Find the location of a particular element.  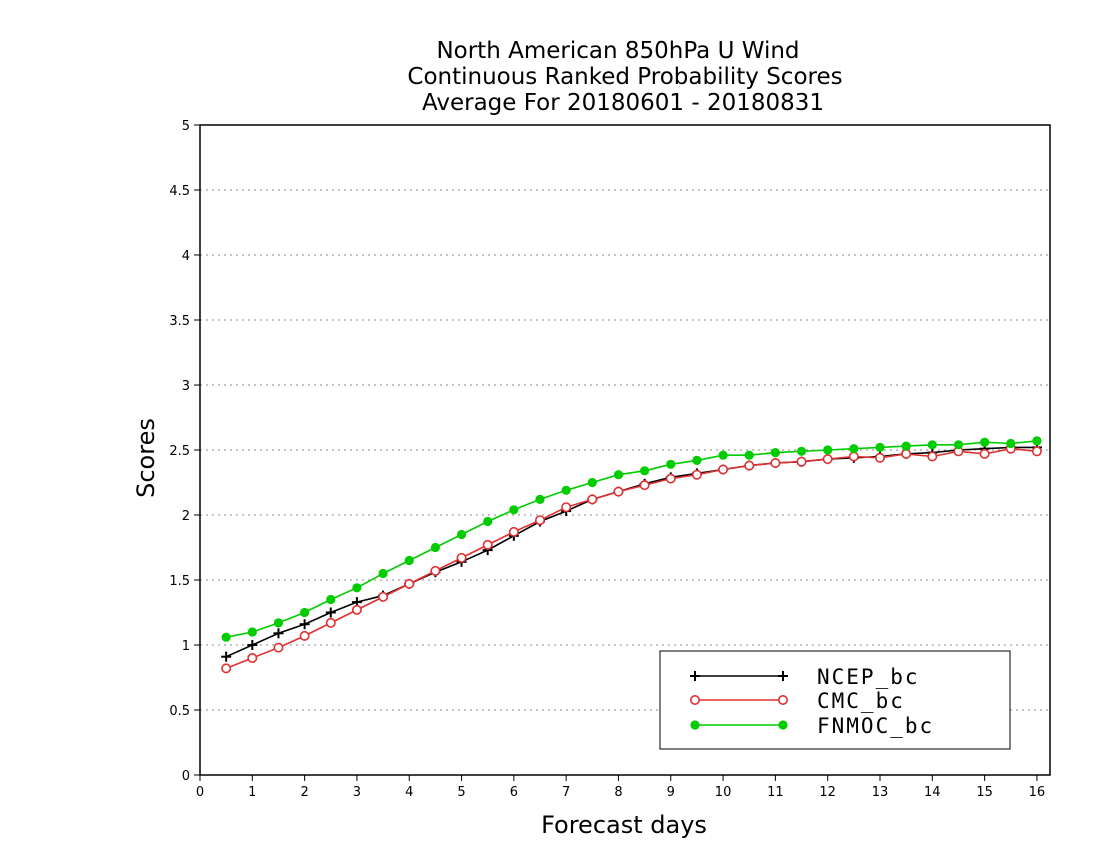

y-tick-label: 2.5 is located at coordinates (179, 451).